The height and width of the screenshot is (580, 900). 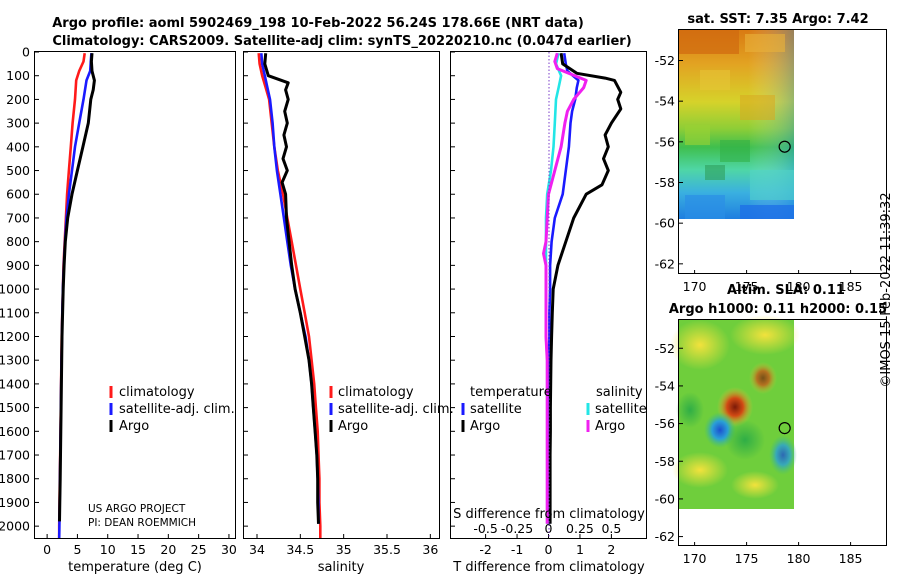 I want to click on depth-tick-label: 1500, so click(x=15, y=407).